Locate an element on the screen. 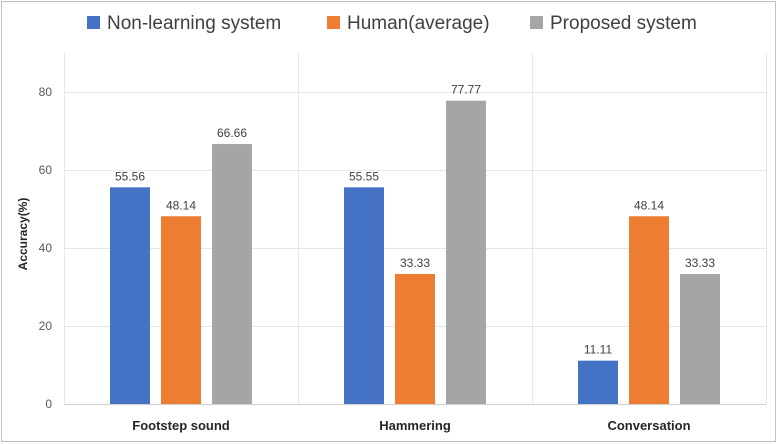 The height and width of the screenshot is (445, 779). y-tick-label-3: 60 is located at coordinates (46, 170).